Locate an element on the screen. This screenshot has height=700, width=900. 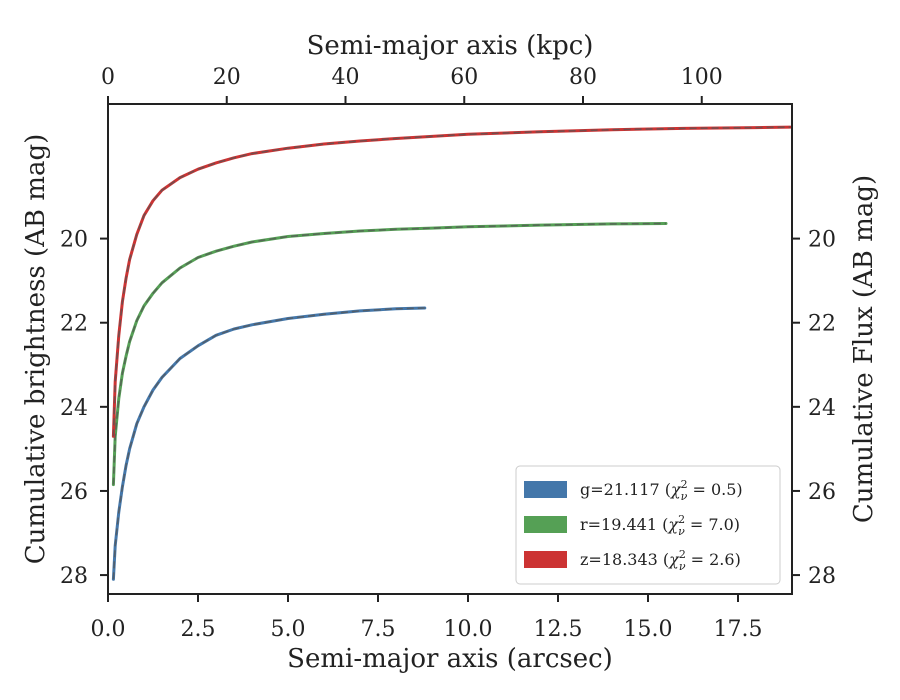
top-tick-label: 80 is located at coordinates (583, 77).